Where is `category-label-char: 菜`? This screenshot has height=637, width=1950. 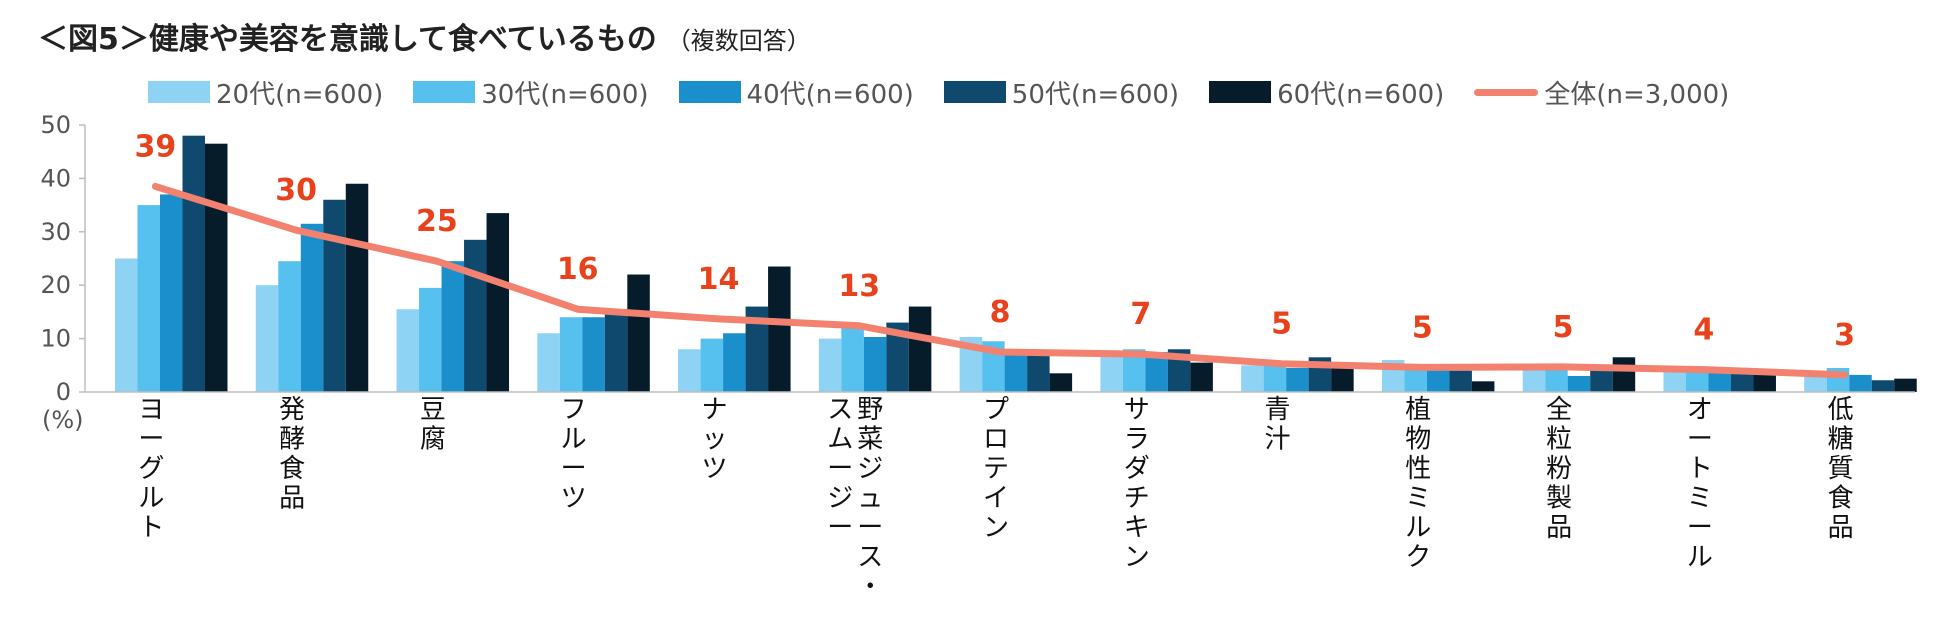 category-label-char: 菜 is located at coordinates (870, 440).